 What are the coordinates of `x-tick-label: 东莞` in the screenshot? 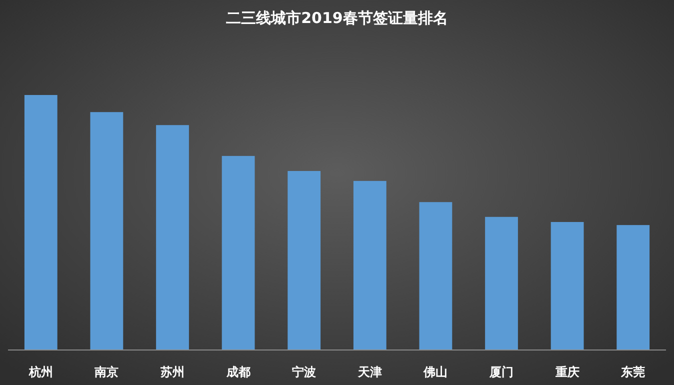 It's located at (633, 372).